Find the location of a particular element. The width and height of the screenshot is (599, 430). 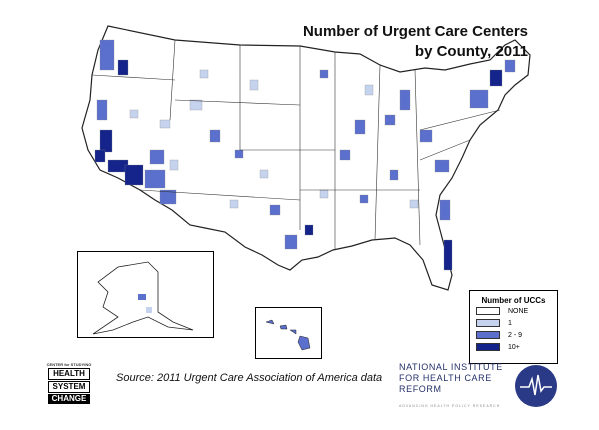

legend-label: NONE is located at coordinates (518, 311).